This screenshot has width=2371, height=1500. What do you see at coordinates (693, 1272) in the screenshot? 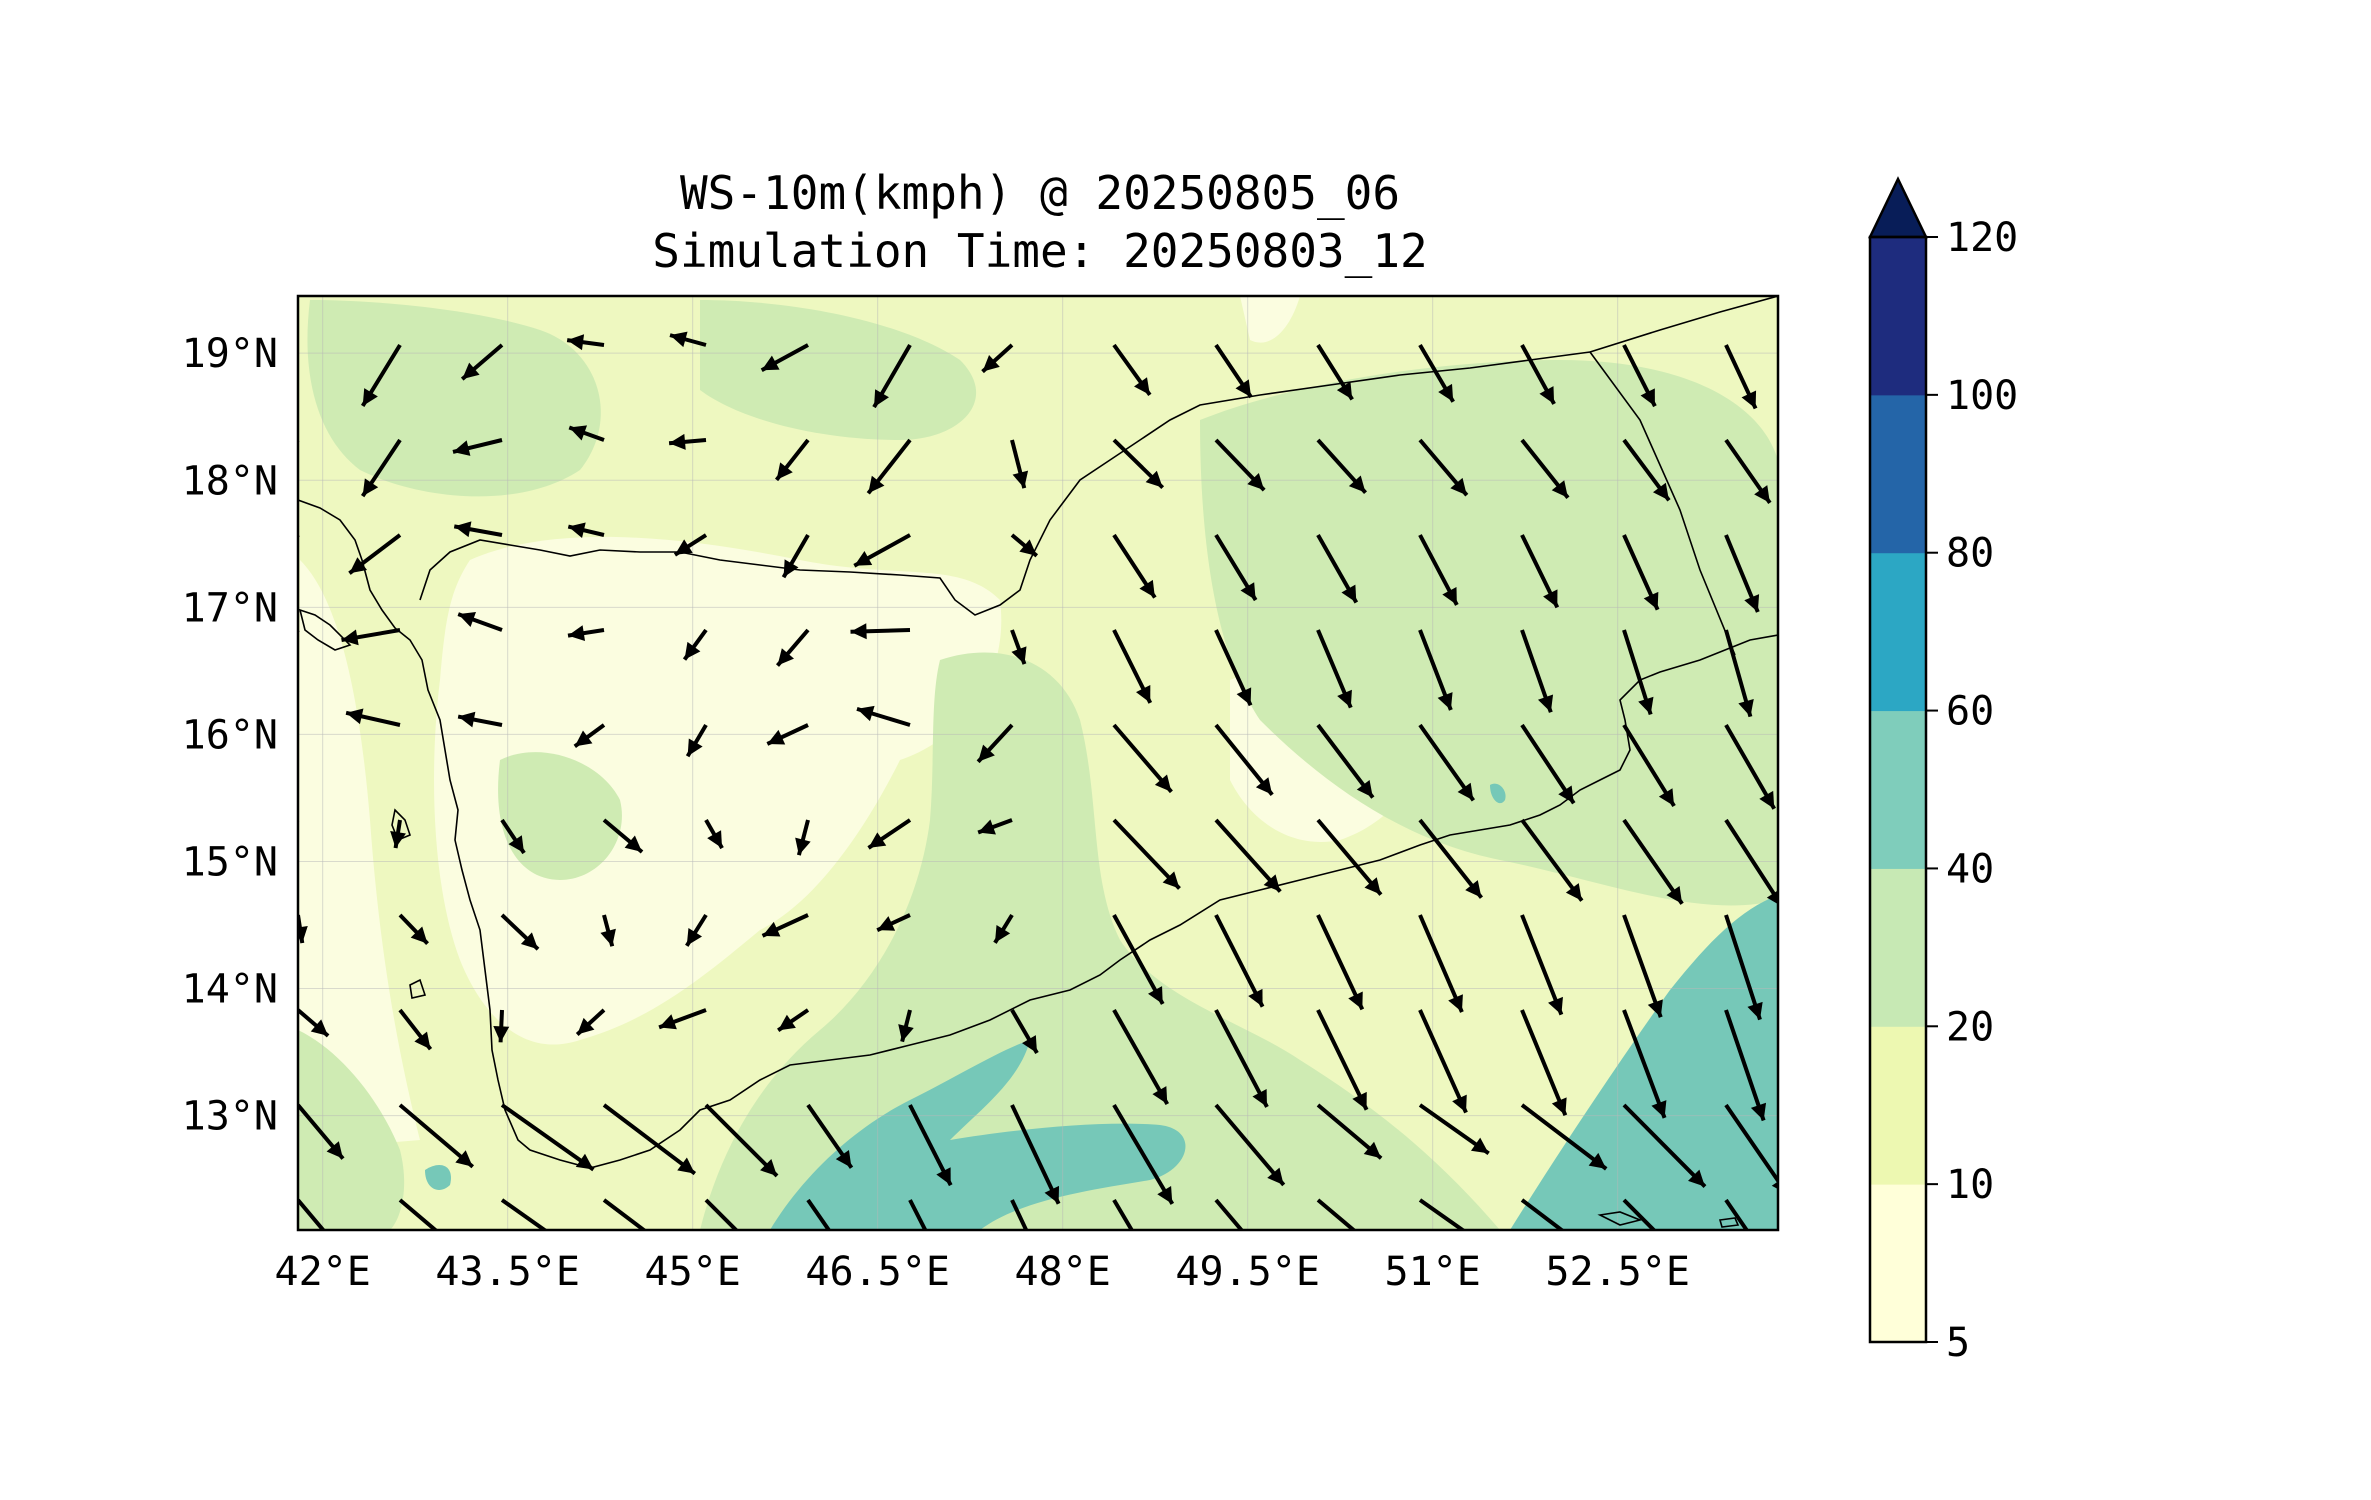
I see `lon-tick-label: 45°E` at bounding box center [693, 1272].